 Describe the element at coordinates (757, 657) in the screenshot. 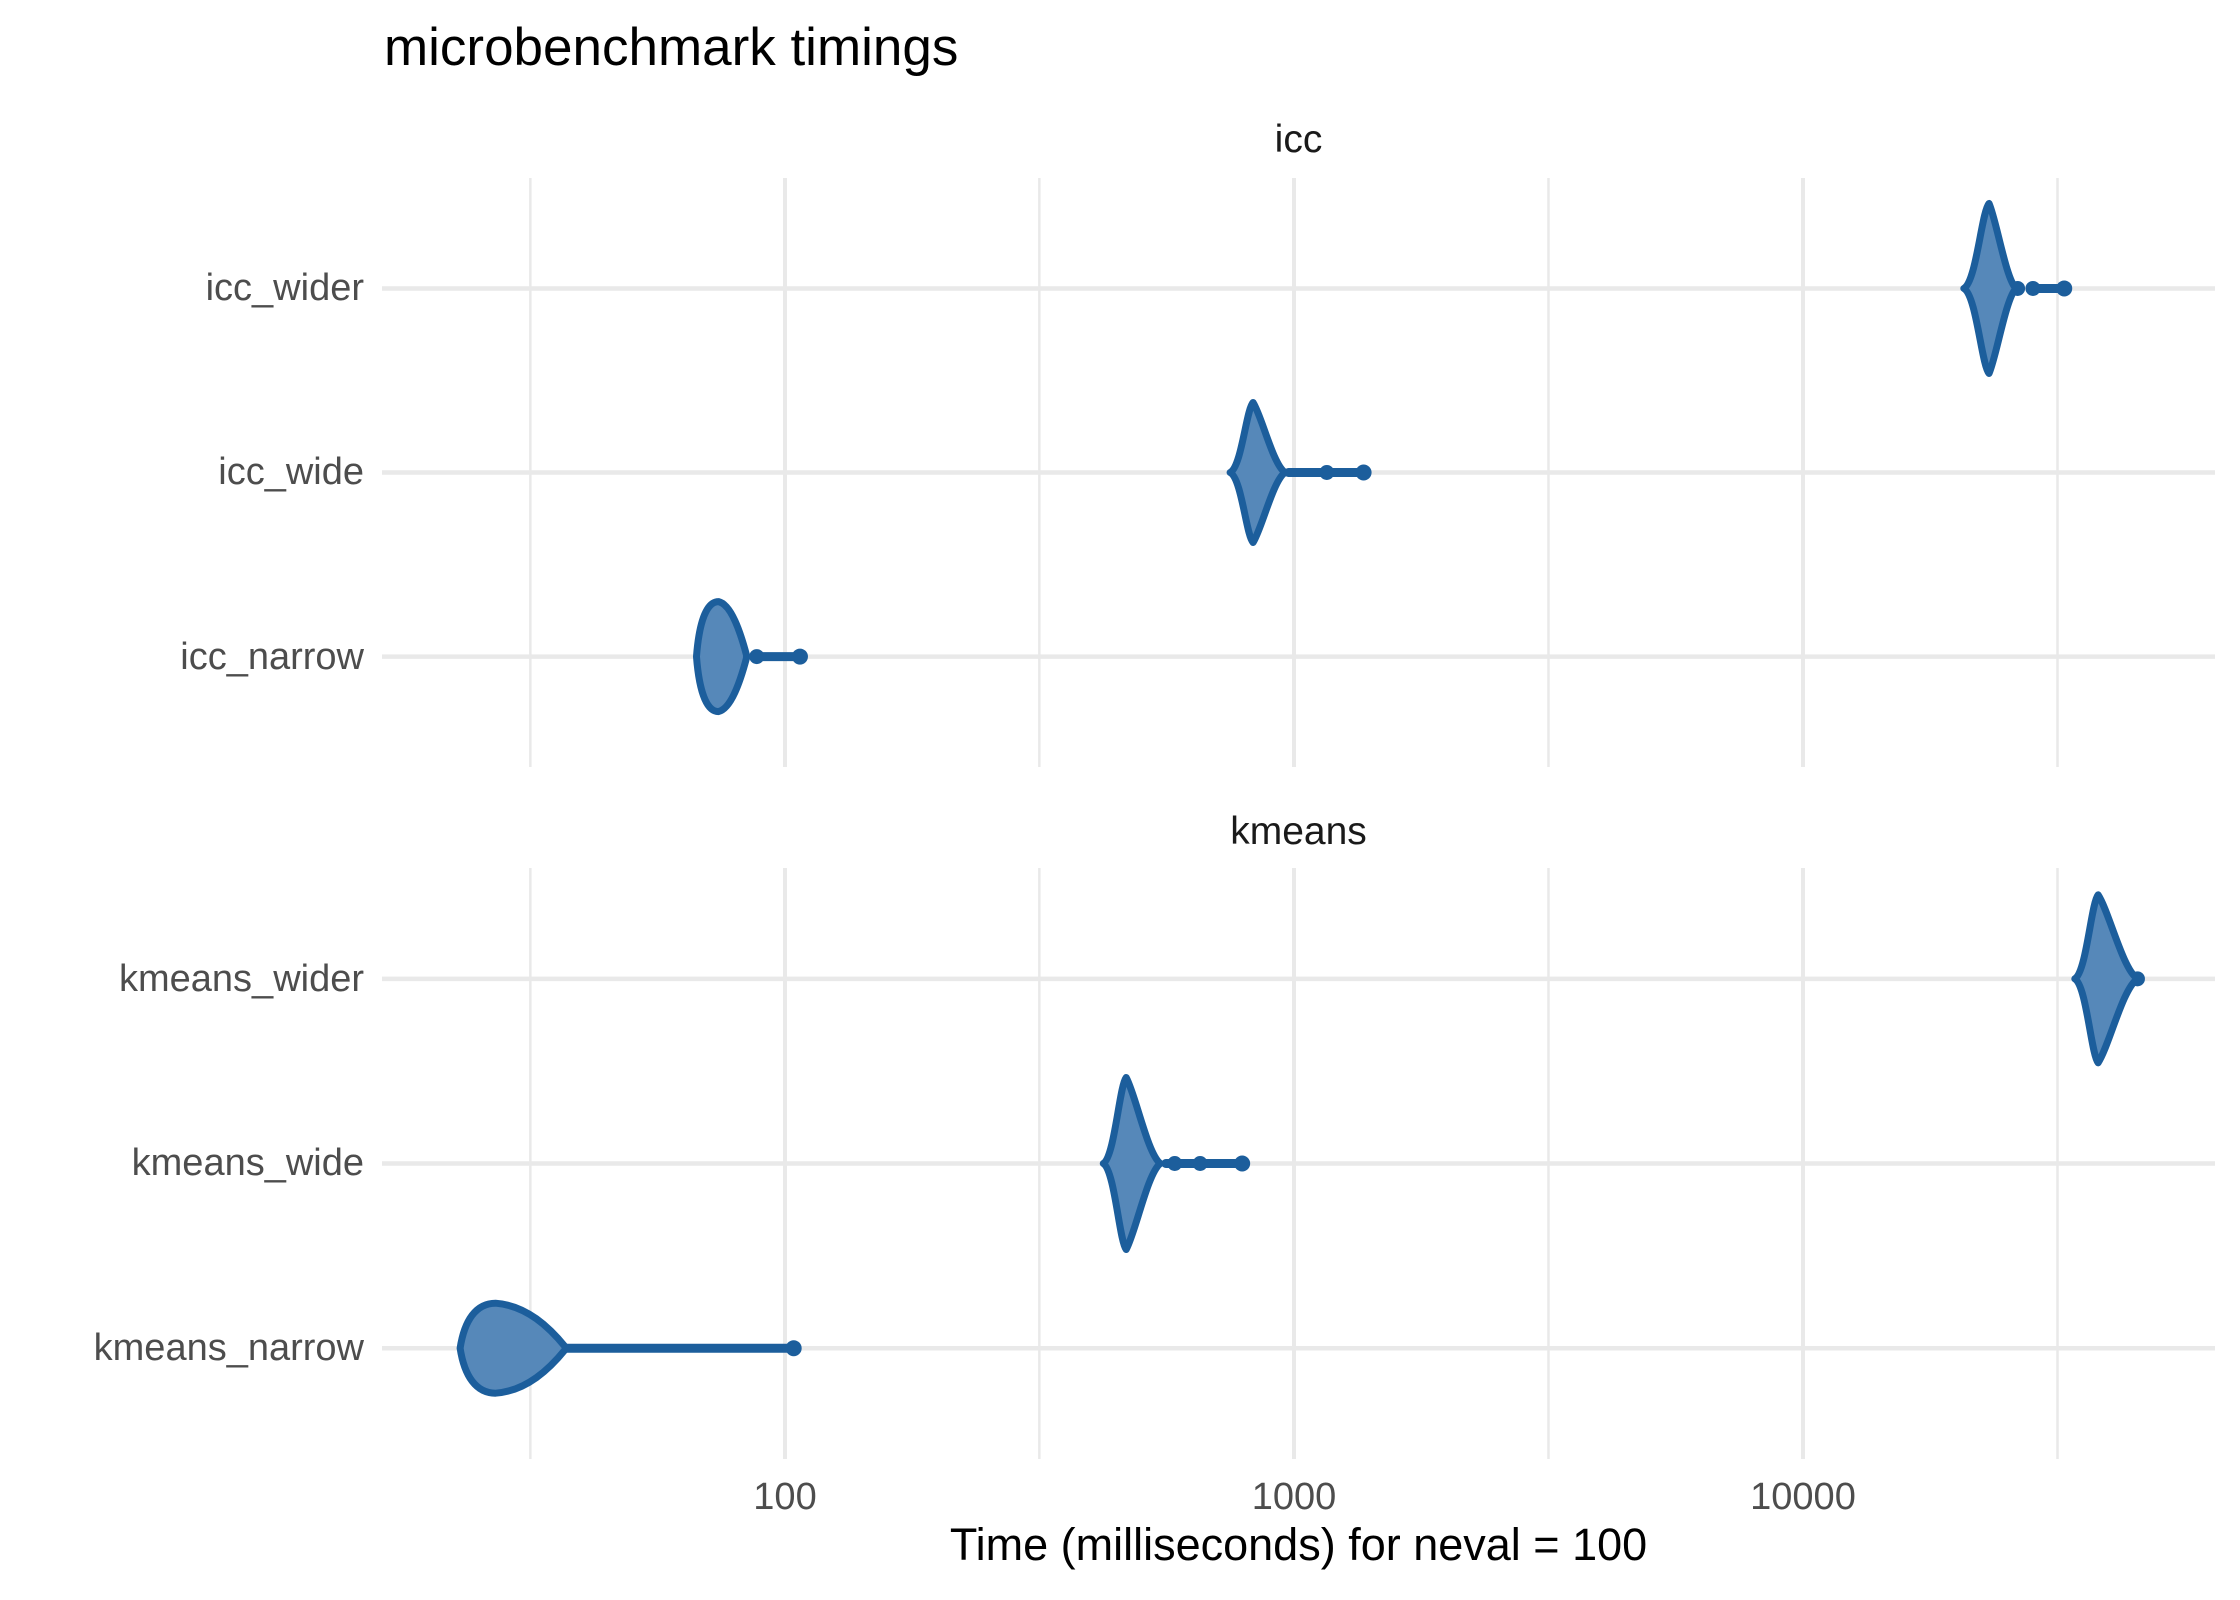

I see `outlier-point-icc_narrow` at that location.